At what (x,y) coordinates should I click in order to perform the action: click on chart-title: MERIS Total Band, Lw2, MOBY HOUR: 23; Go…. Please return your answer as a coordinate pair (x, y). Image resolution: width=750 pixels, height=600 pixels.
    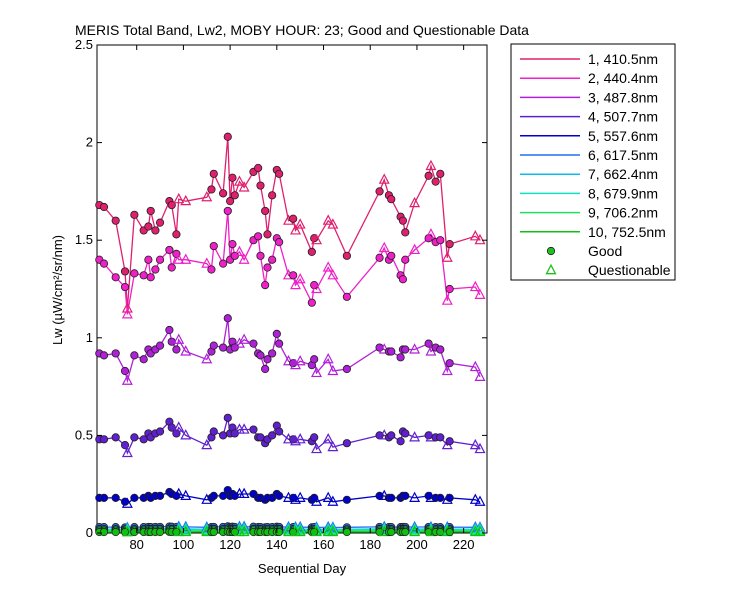
    Looking at the image, I should click on (302, 30).